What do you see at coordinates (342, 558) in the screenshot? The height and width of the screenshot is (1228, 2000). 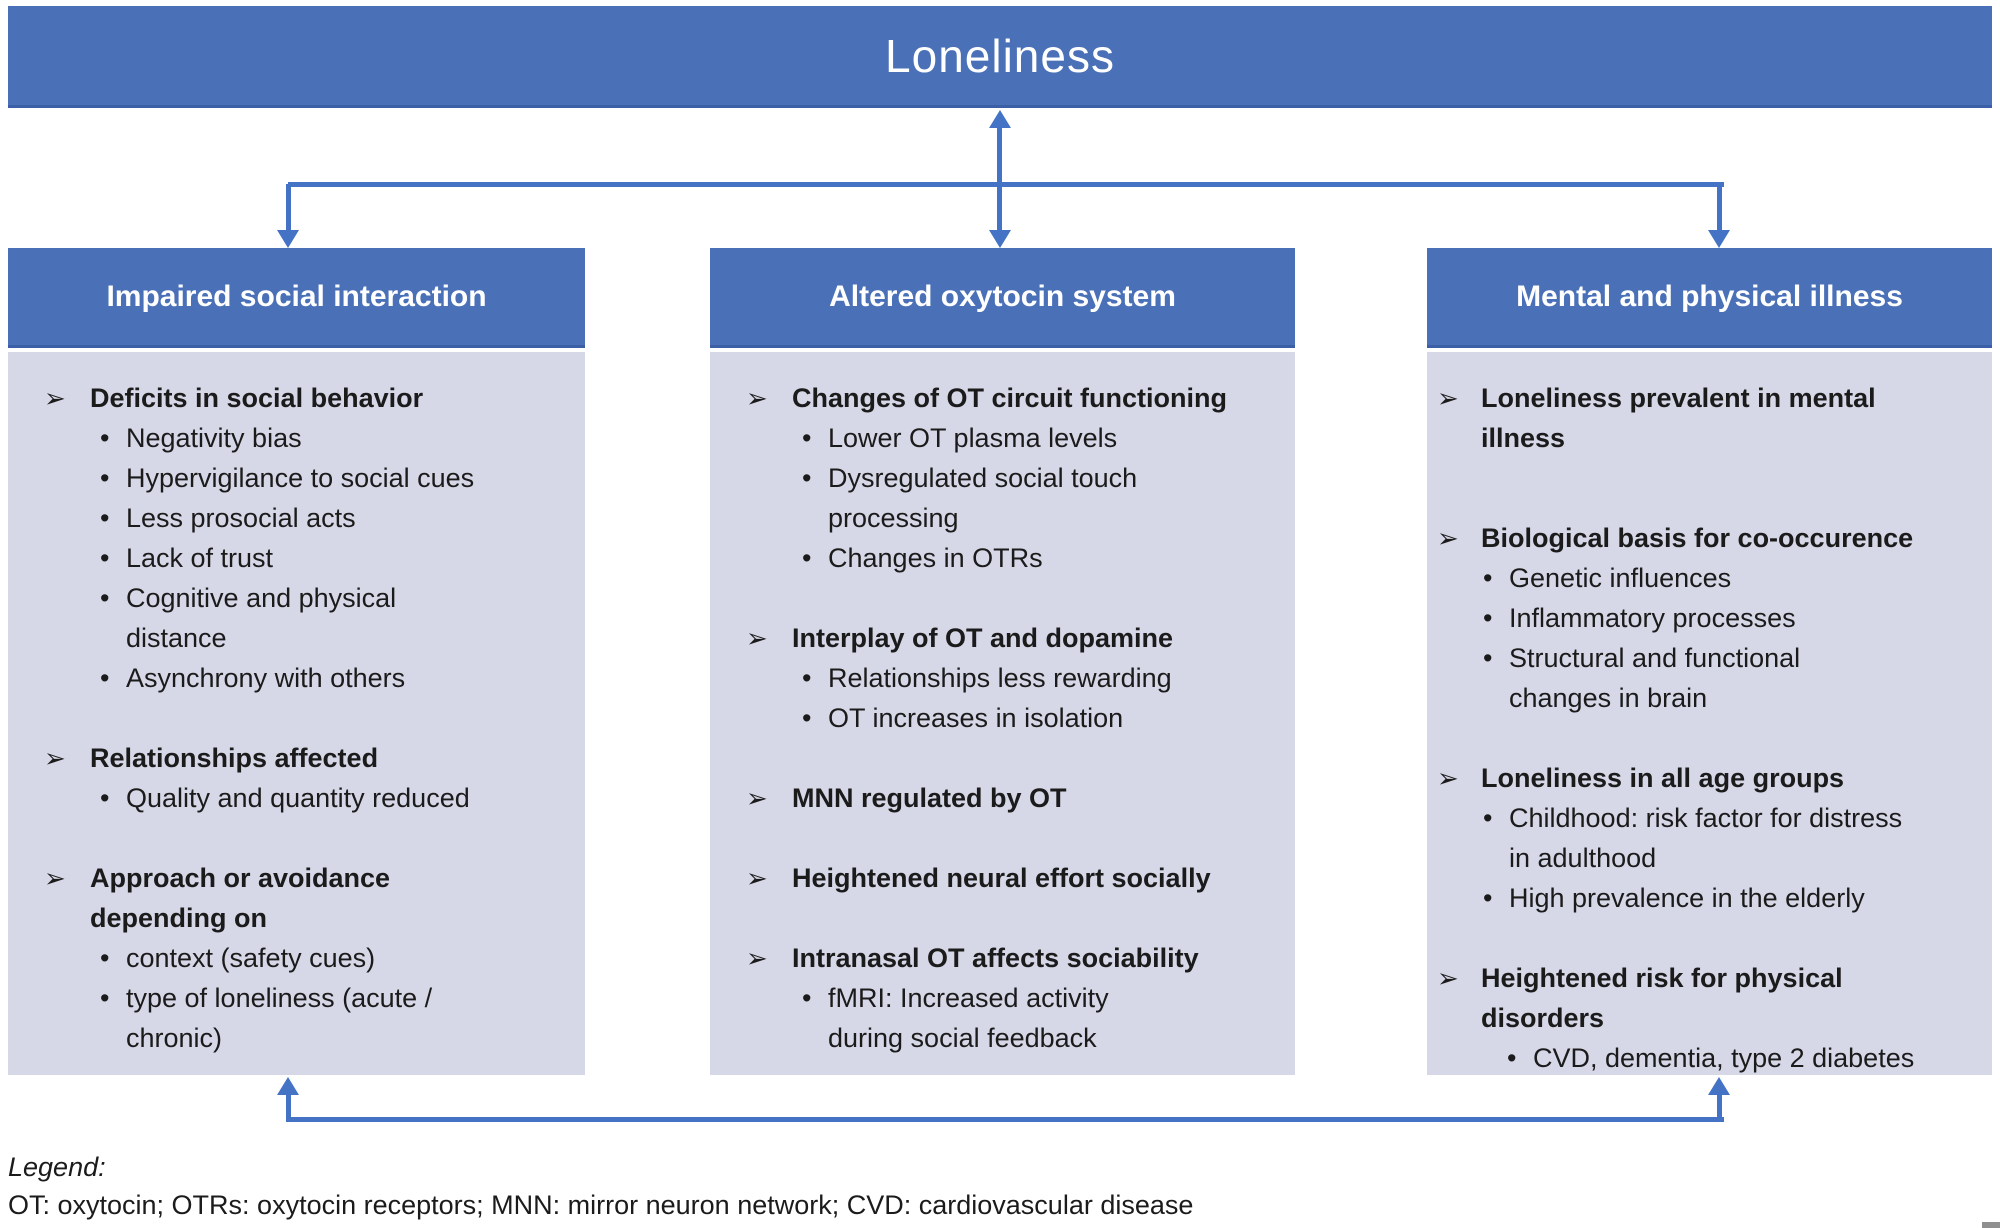 I see `bullet-item: • Lack of trust` at bounding box center [342, 558].